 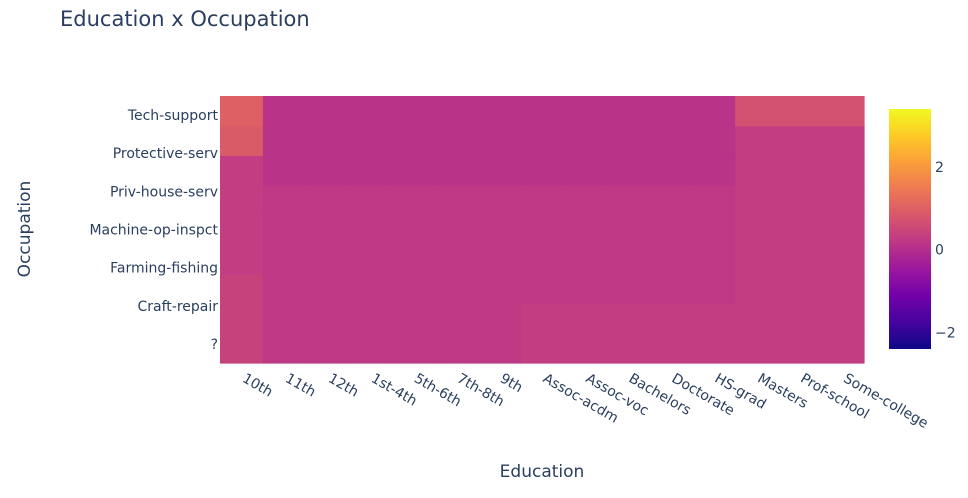 What do you see at coordinates (173, 116) in the screenshot?
I see `y-tick-label: Tech-support` at bounding box center [173, 116].